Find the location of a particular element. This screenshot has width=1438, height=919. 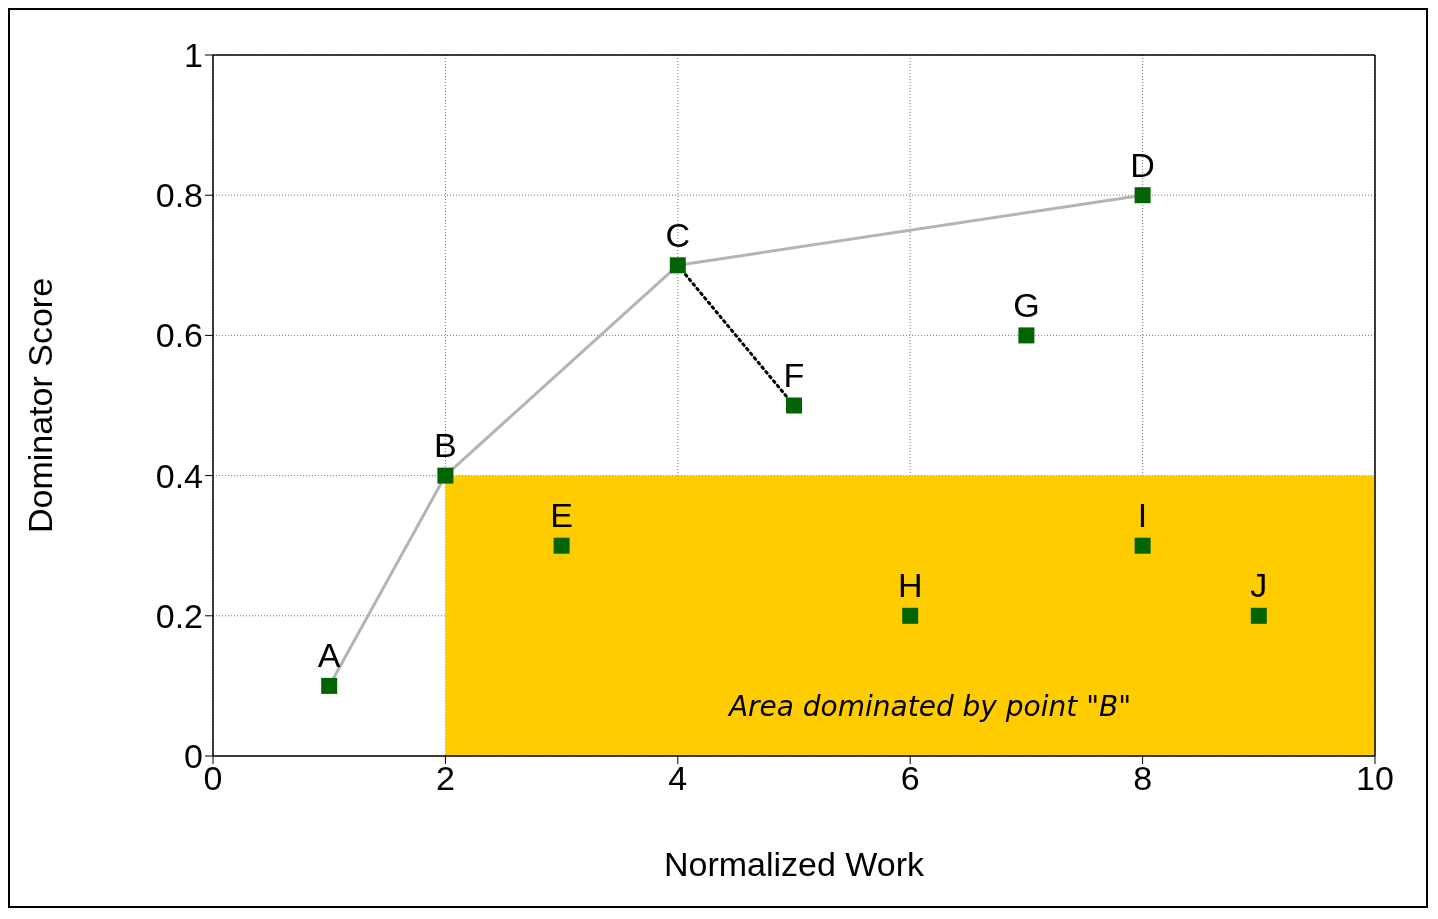

data-label: D is located at coordinates (1142, 164).